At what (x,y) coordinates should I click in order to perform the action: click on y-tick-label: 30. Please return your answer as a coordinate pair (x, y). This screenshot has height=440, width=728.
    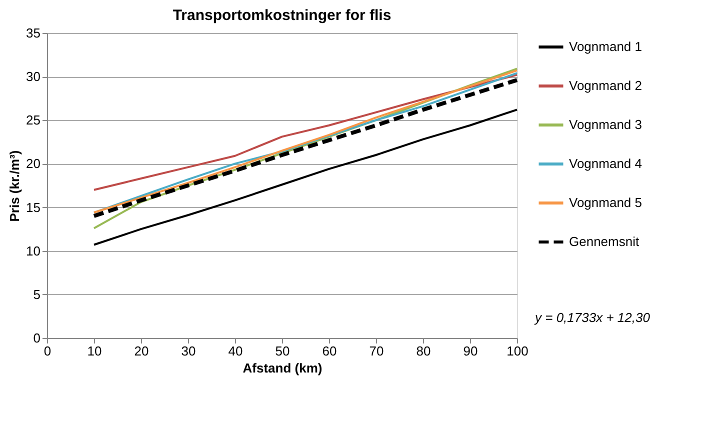
    Looking at the image, I should click on (33, 76).